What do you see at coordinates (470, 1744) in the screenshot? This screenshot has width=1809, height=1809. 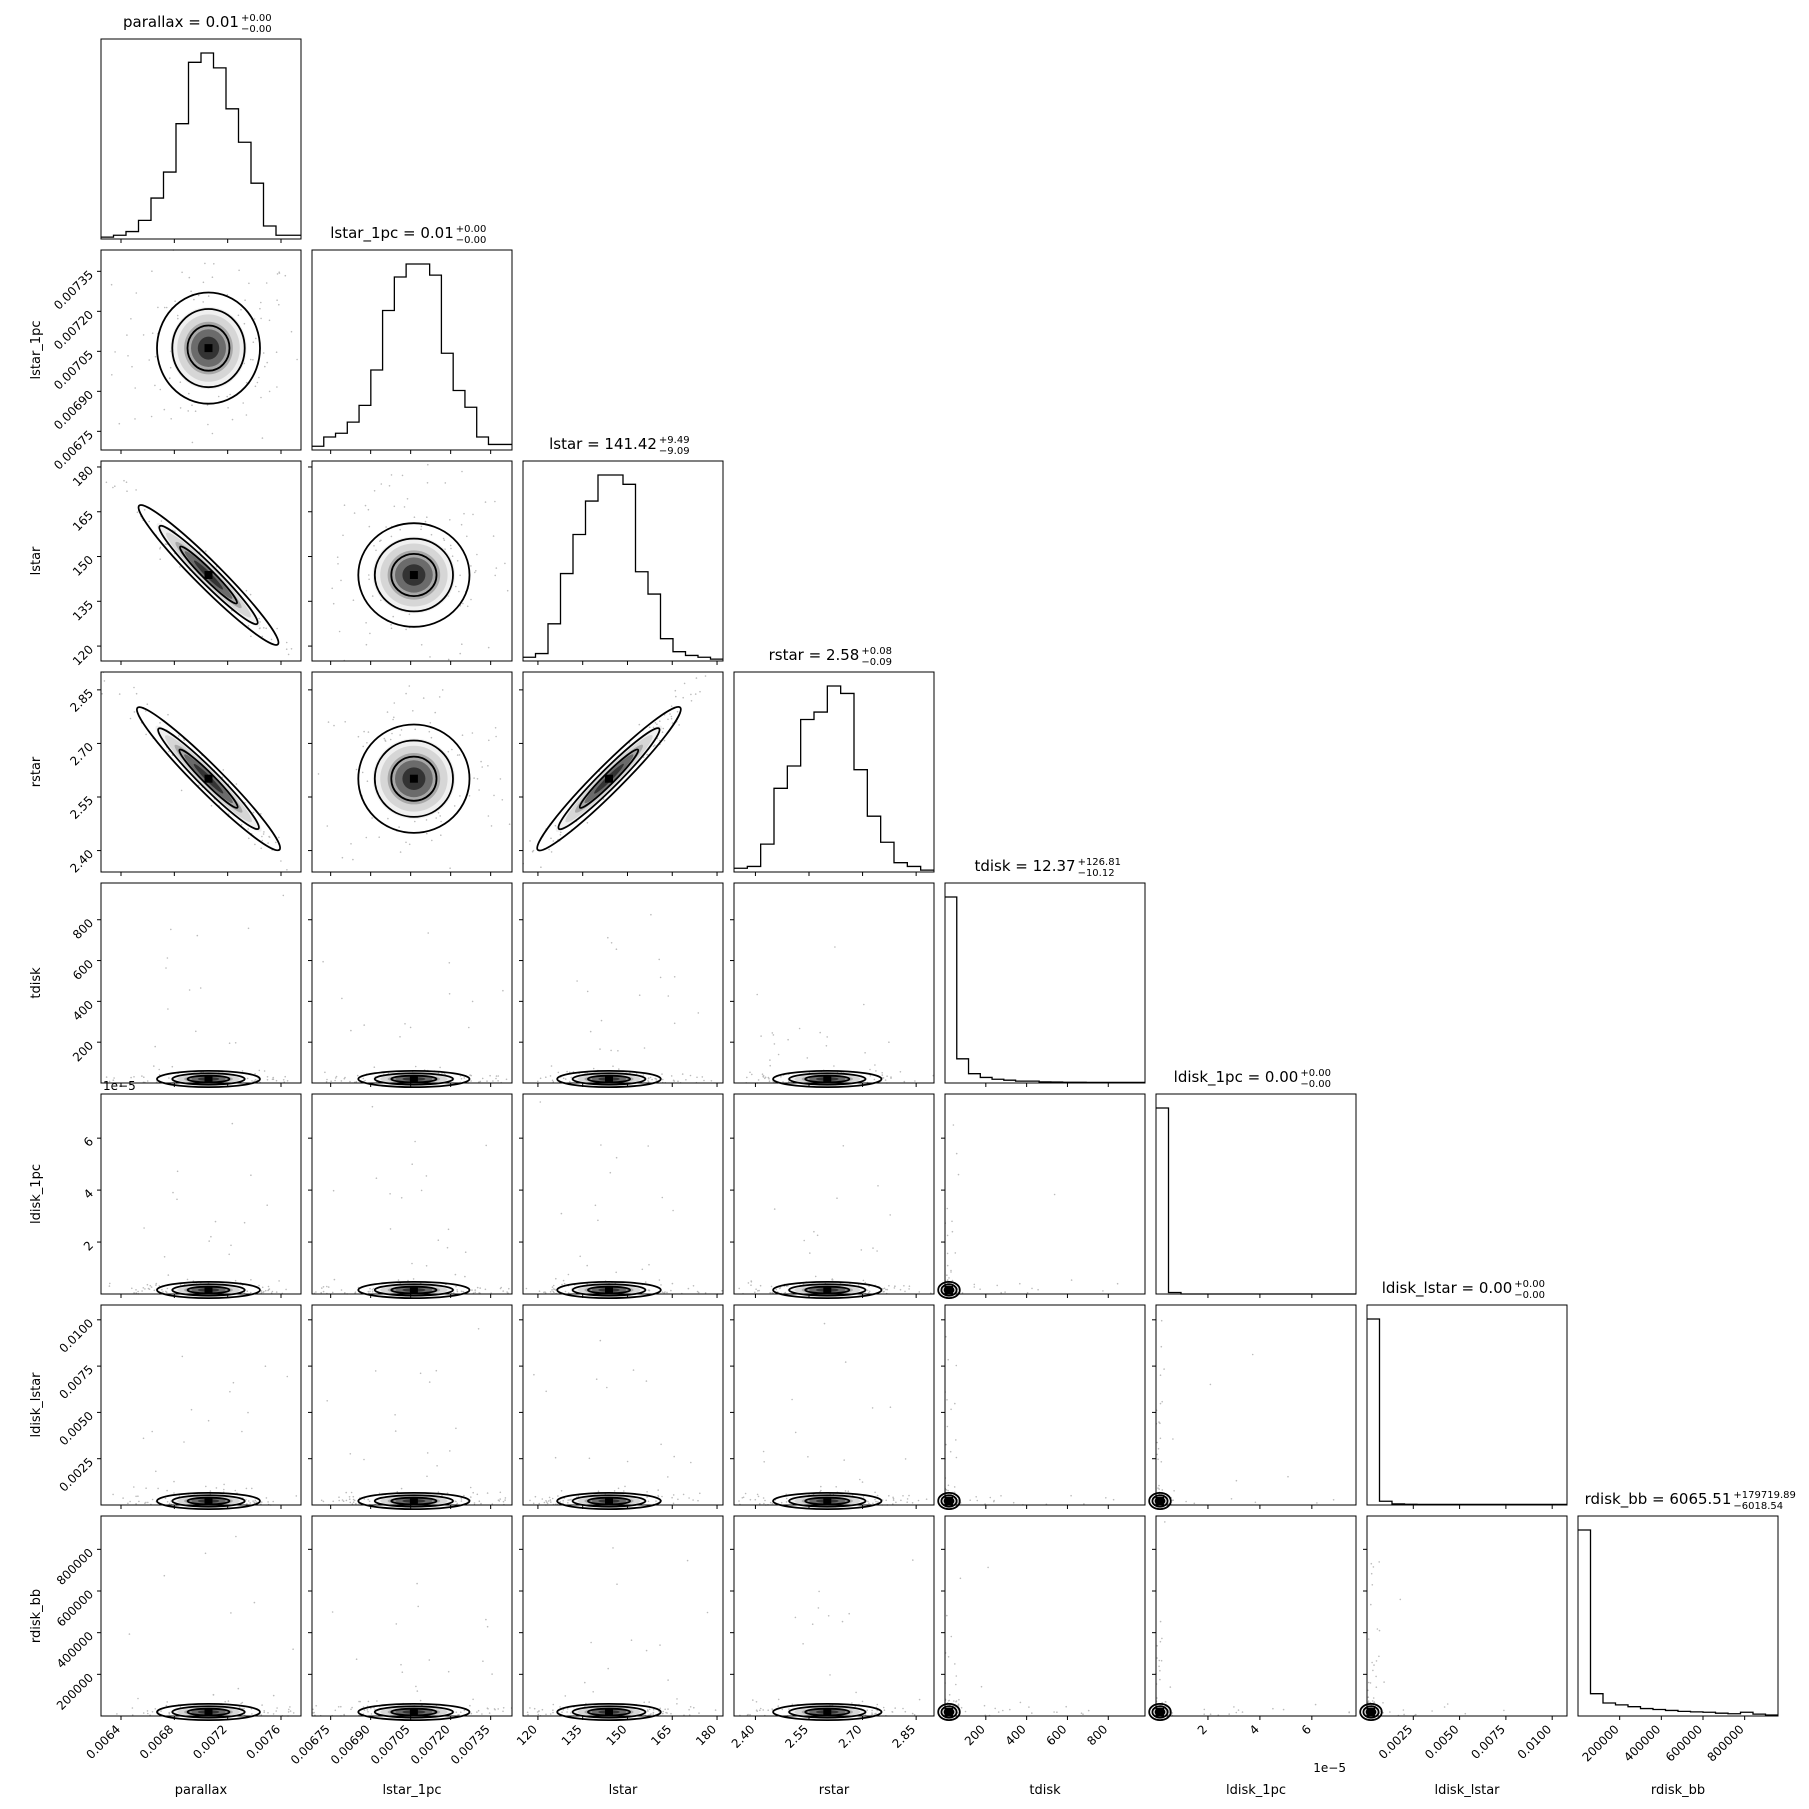 I see `x-tick-label: 0.00735` at bounding box center [470, 1744].